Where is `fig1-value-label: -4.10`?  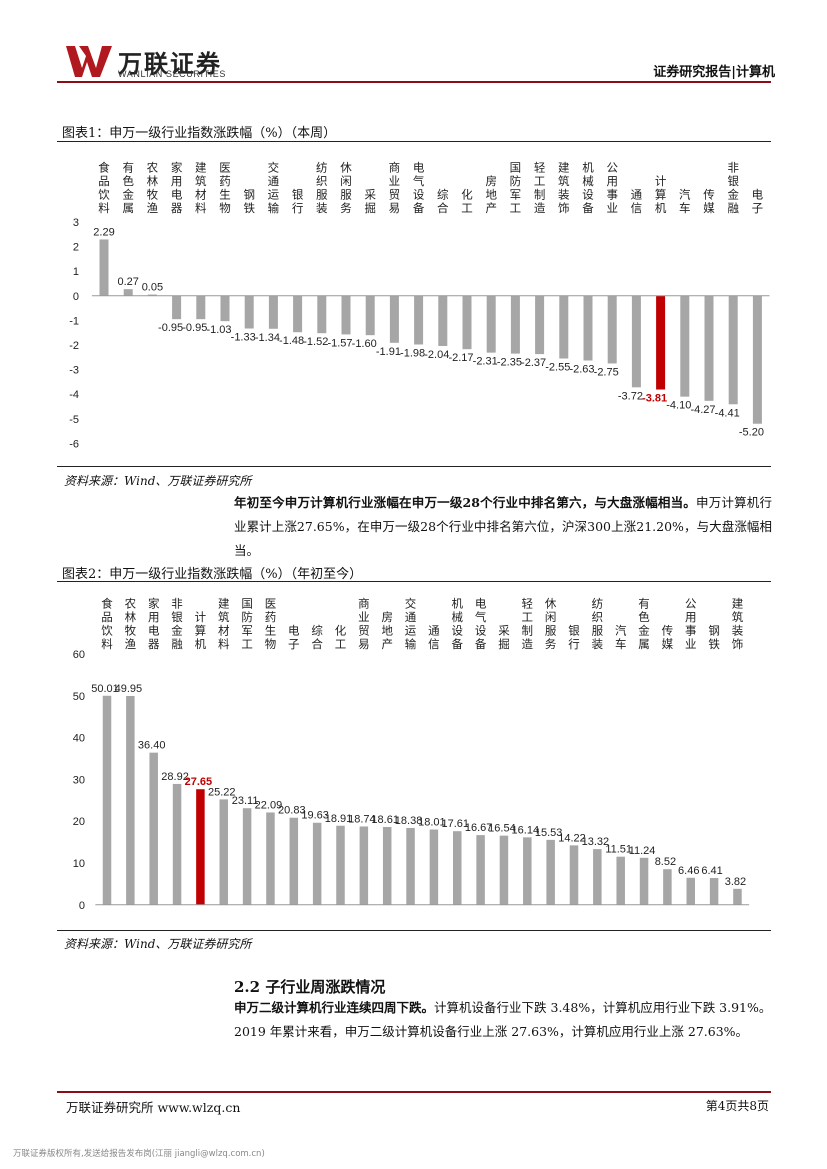
fig1-value-label: -4.10 is located at coordinates (678, 406).